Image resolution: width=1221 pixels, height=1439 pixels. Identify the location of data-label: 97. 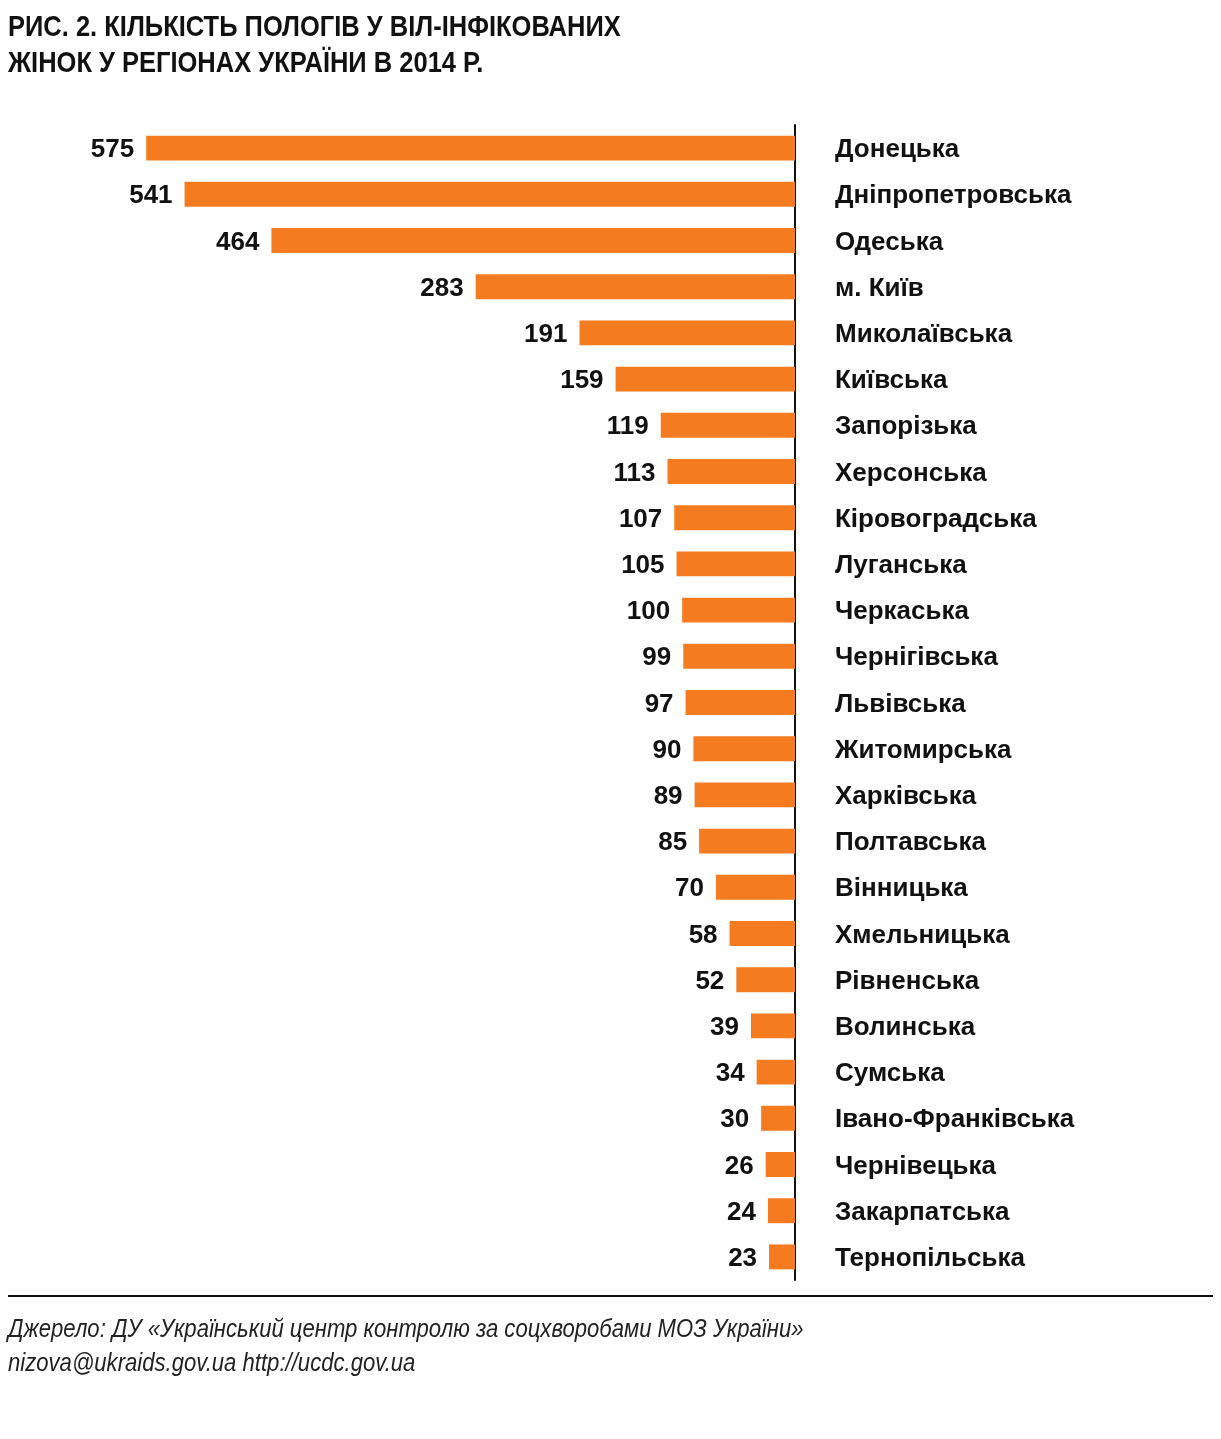
(659, 702).